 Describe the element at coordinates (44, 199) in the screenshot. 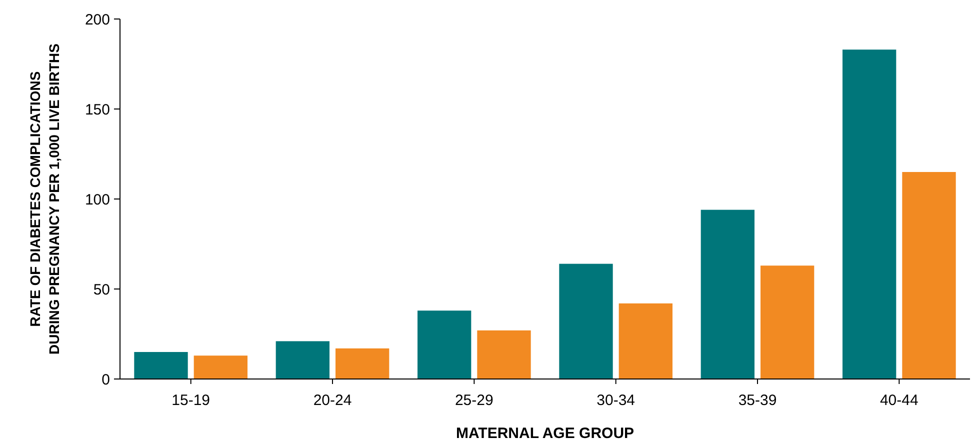

I see `y-axis-title: RATE OF DIABETES COMPLICATIONS DURING PREGNANCY PER 1,000 LIVE BIRTHS` at that location.